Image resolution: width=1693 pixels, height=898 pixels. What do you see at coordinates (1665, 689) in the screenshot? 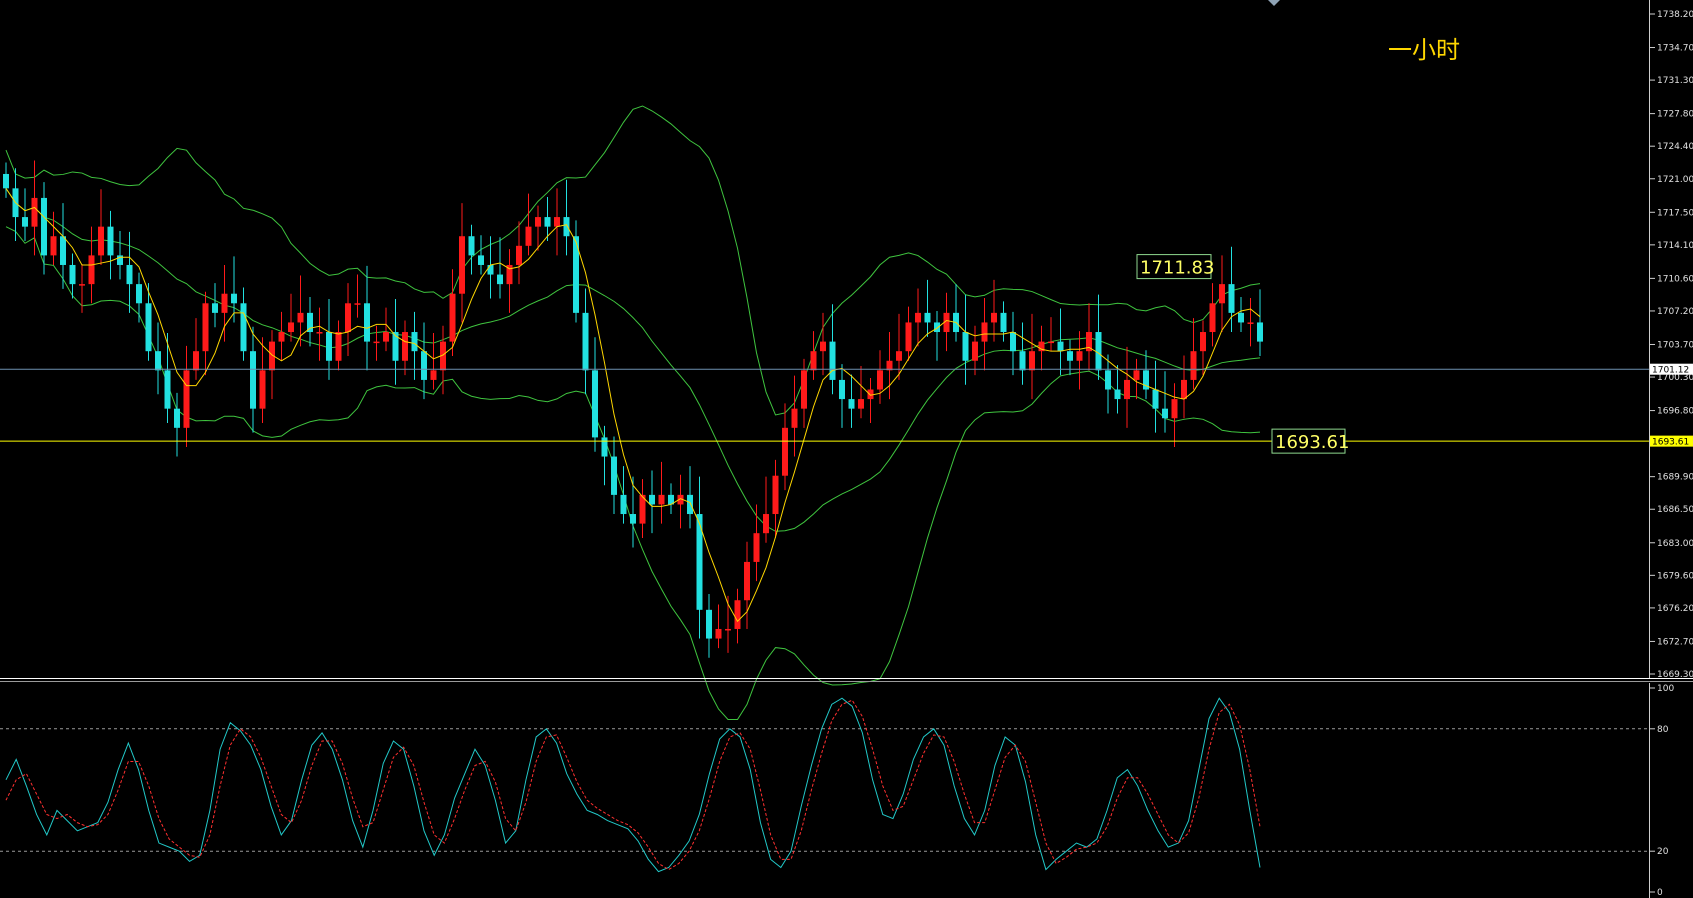
I see `osc-tick-label: 100` at bounding box center [1665, 689].